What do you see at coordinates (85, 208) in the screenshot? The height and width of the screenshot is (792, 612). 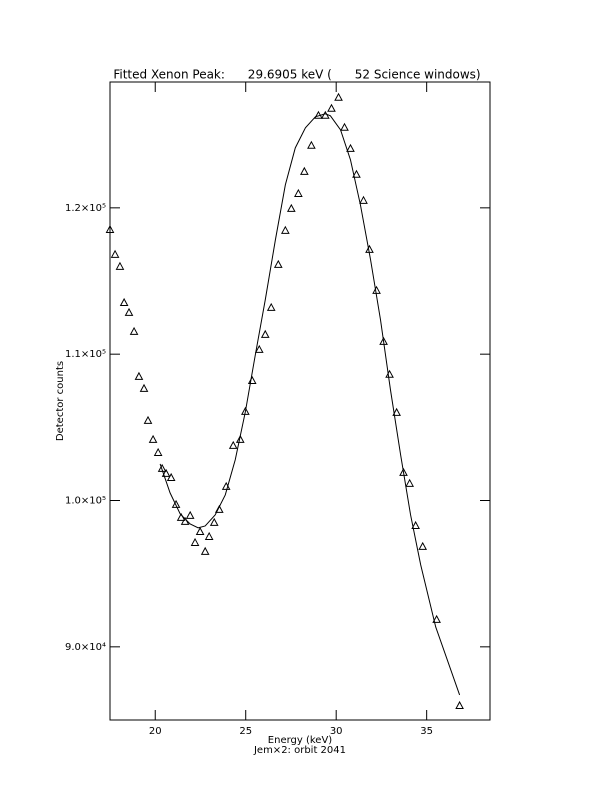 I see `y-tick-label: 1.2×10⁵` at bounding box center [85, 208].